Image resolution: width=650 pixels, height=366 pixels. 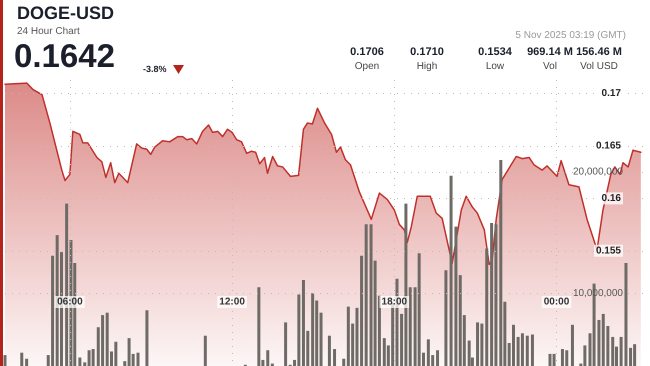 What do you see at coordinates (65, 13) in the screenshot?
I see `chart-title: DOGE-USD` at bounding box center [65, 13].